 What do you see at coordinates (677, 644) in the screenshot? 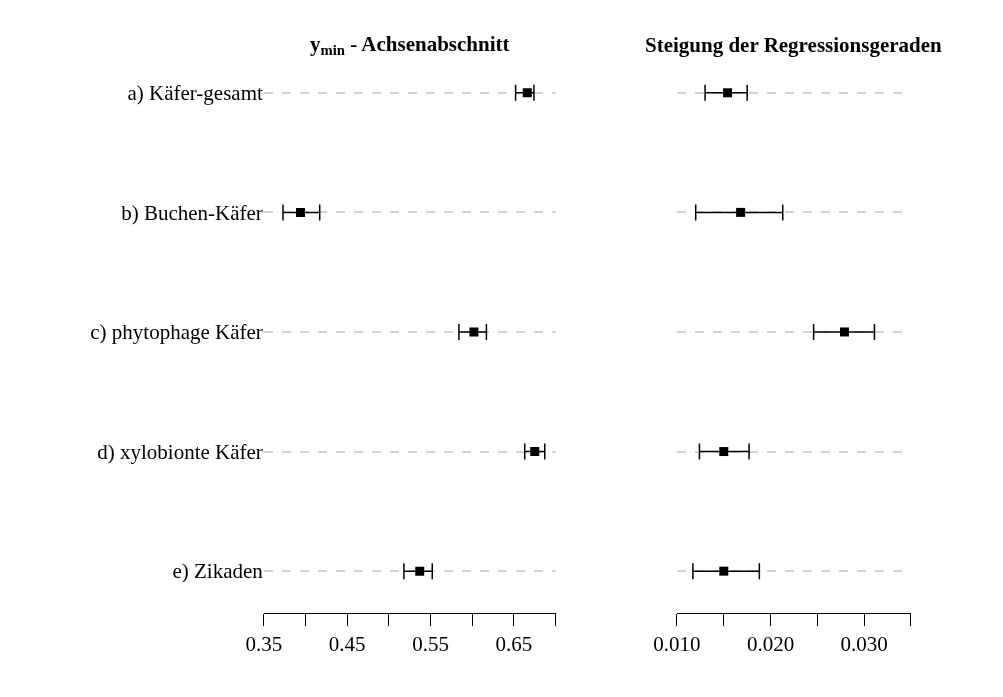
I see `x-tick-label: 0.010` at bounding box center [677, 644].